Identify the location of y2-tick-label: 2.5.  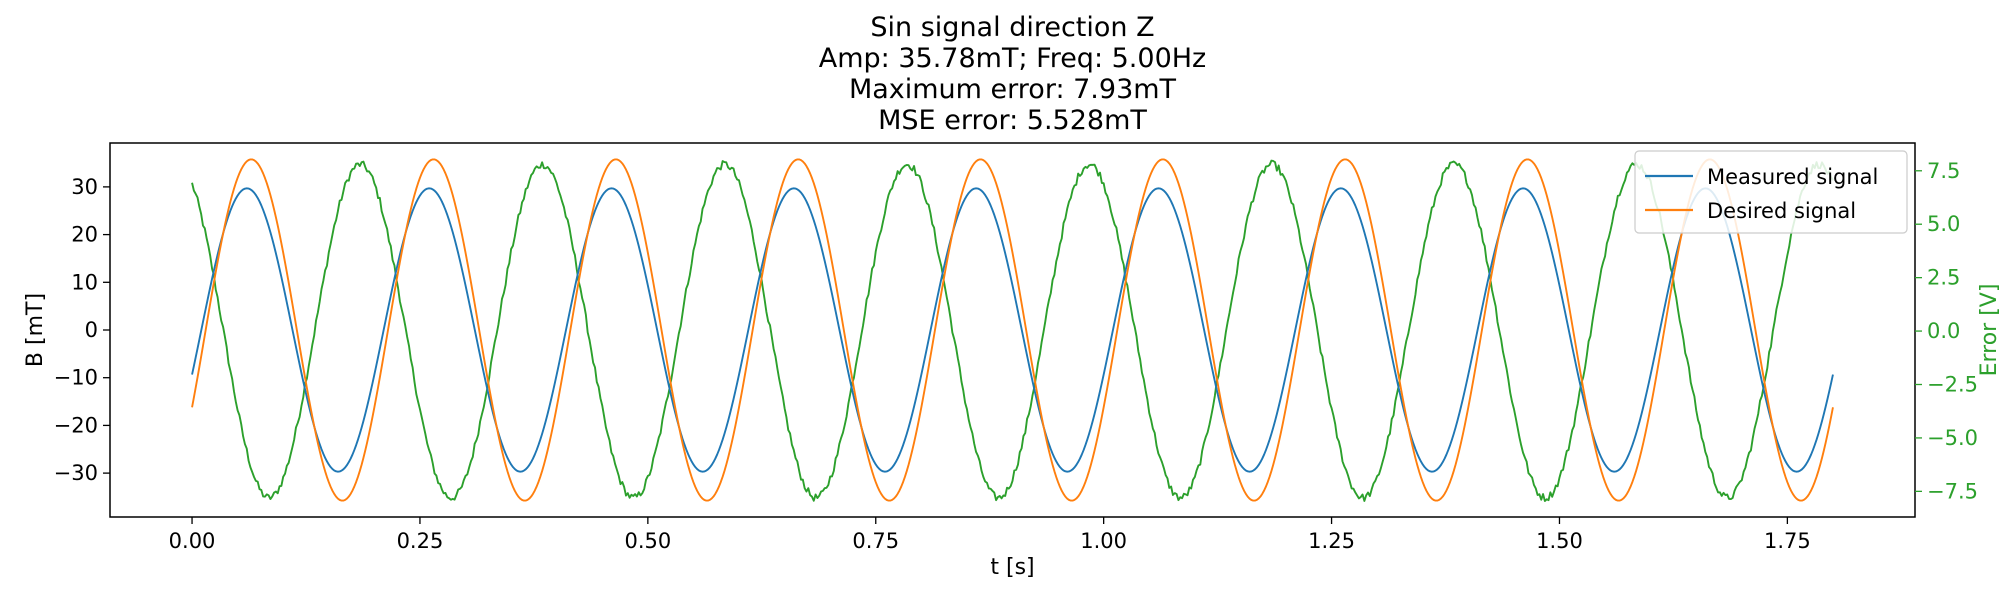
(1943, 278).